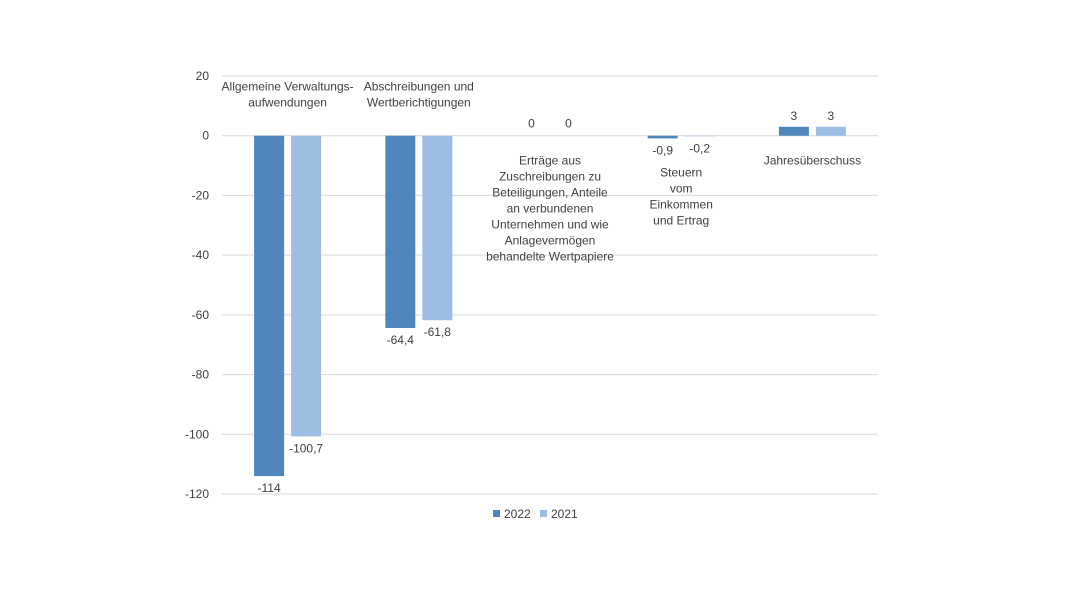 The width and height of the screenshot is (1067, 600). I want to click on category-label: Jahresüberschuss, so click(812, 161).